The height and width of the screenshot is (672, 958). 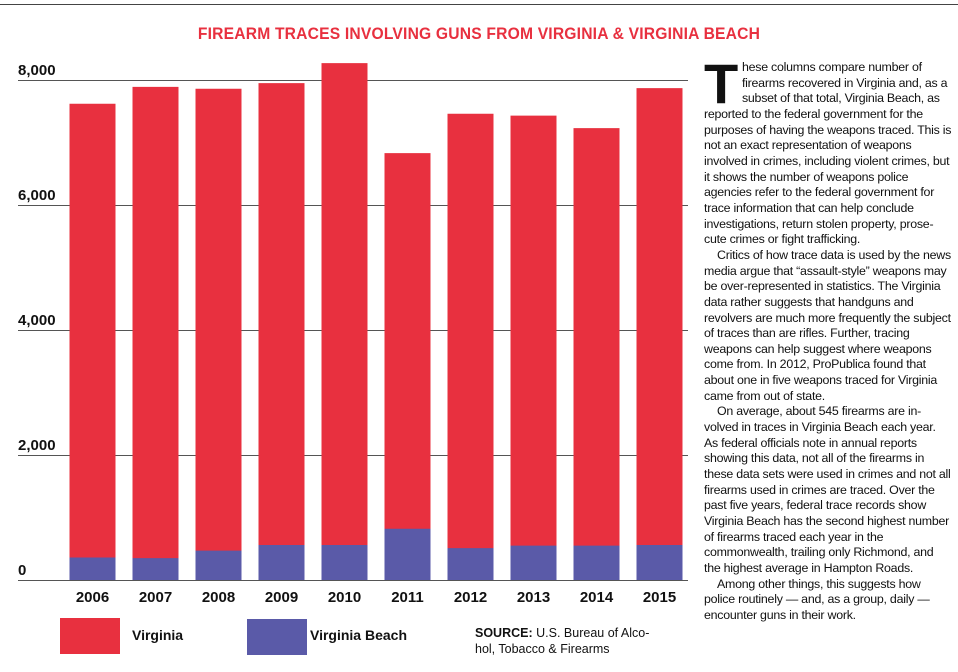 I want to click on bar-virginia-beach-2011, so click(x=407, y=554).